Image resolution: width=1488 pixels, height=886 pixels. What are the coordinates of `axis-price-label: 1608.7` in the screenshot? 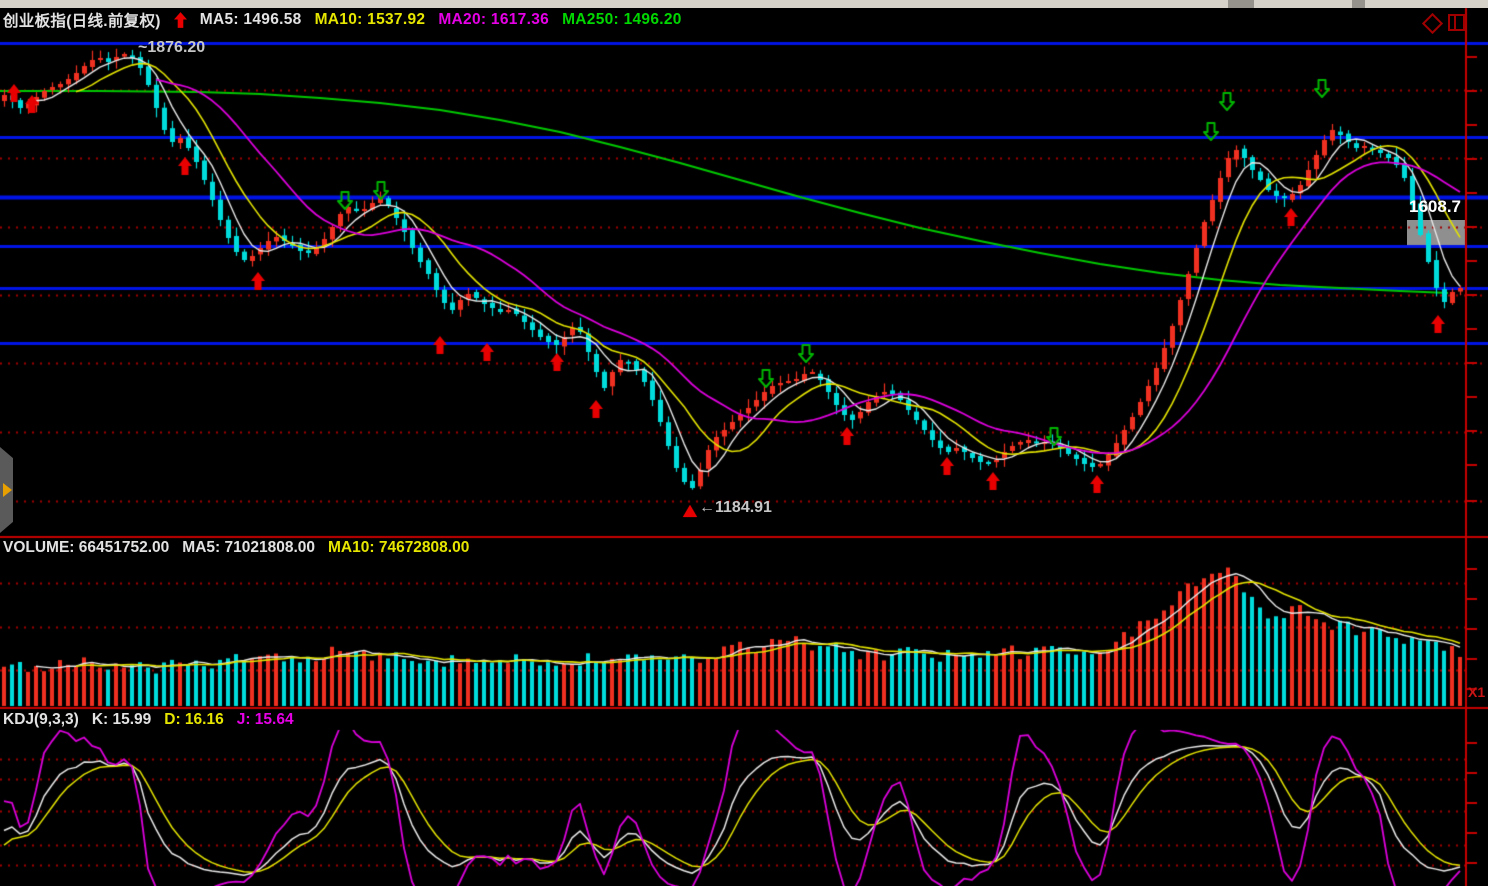 It's located at (1435, 206).